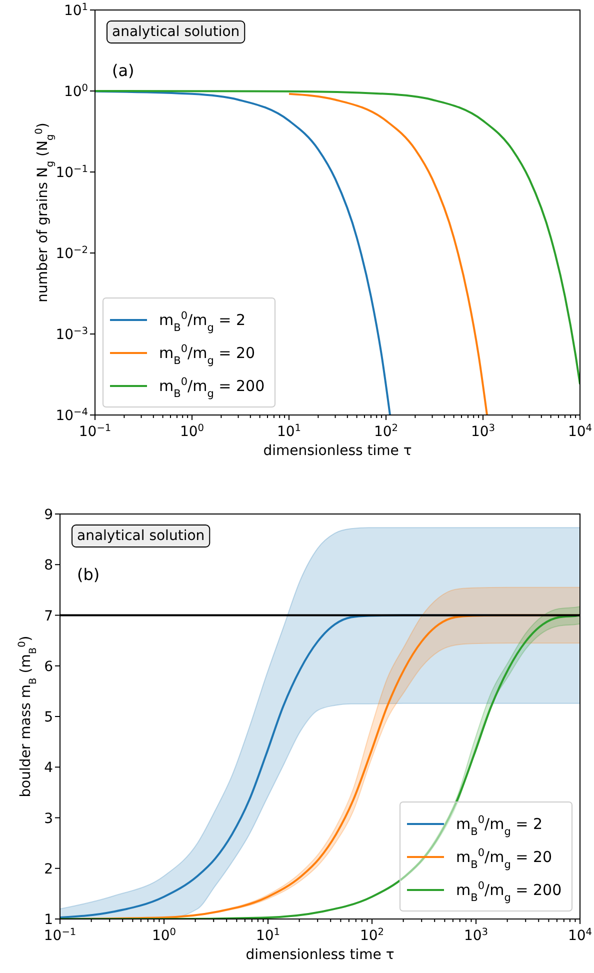  Describe the element at coordinates (48, 869) in the screenshot. I see `y-tick-label: 2` at that location.